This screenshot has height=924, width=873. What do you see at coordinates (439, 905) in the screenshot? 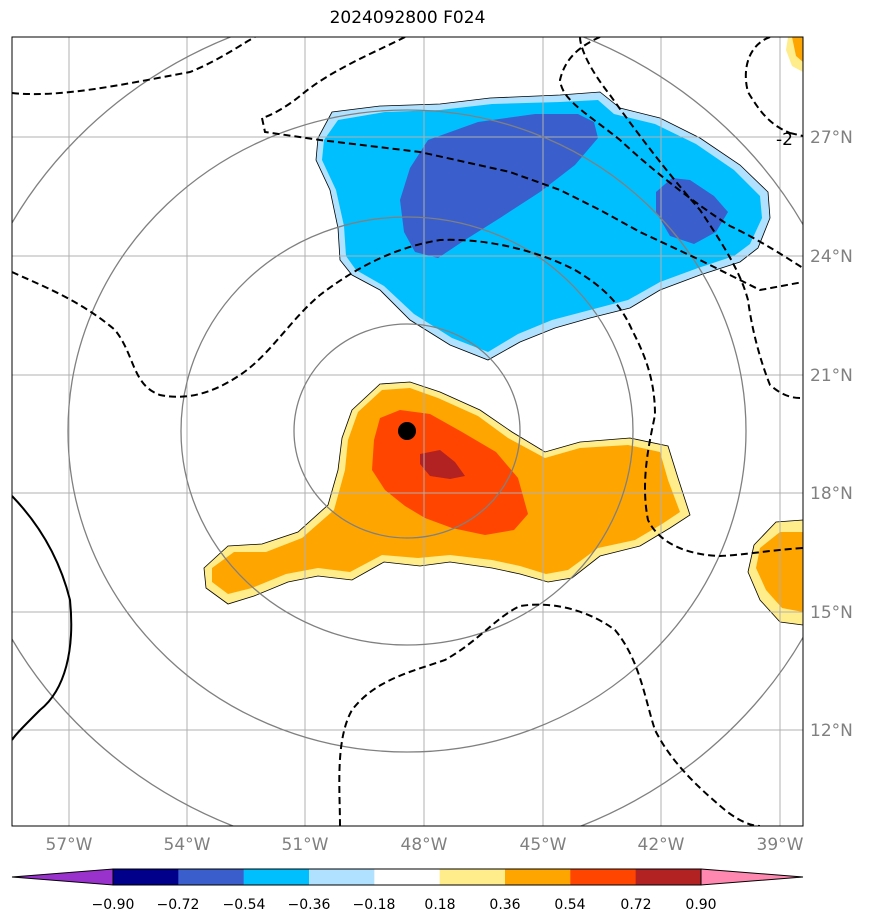
I see `colorbar-label: 0.18` at bounding box center [439, 905].